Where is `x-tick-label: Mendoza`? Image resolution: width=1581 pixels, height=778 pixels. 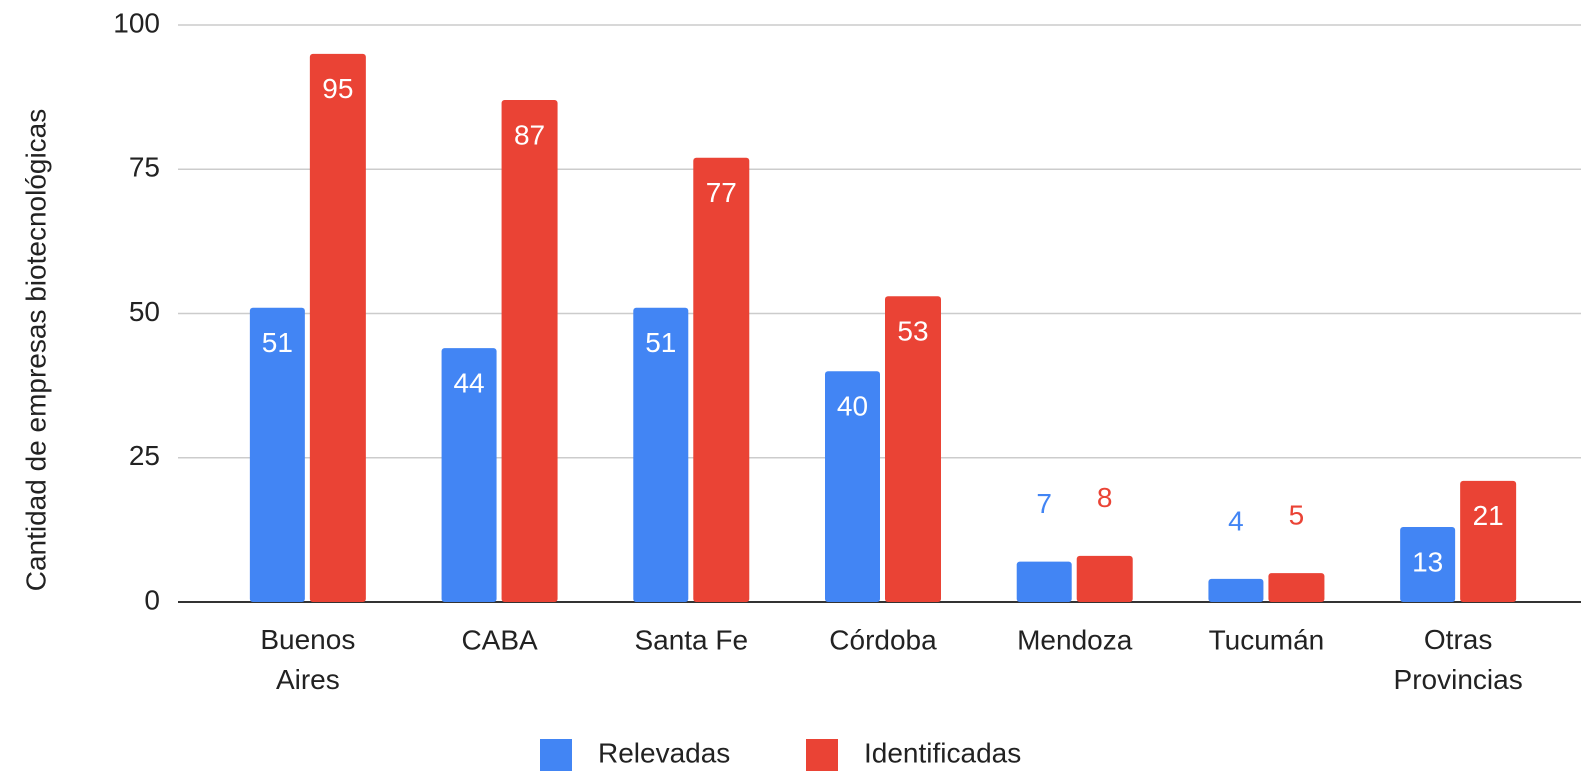
x-tick-label: Mendoza is located at coordinates (1075, 639).